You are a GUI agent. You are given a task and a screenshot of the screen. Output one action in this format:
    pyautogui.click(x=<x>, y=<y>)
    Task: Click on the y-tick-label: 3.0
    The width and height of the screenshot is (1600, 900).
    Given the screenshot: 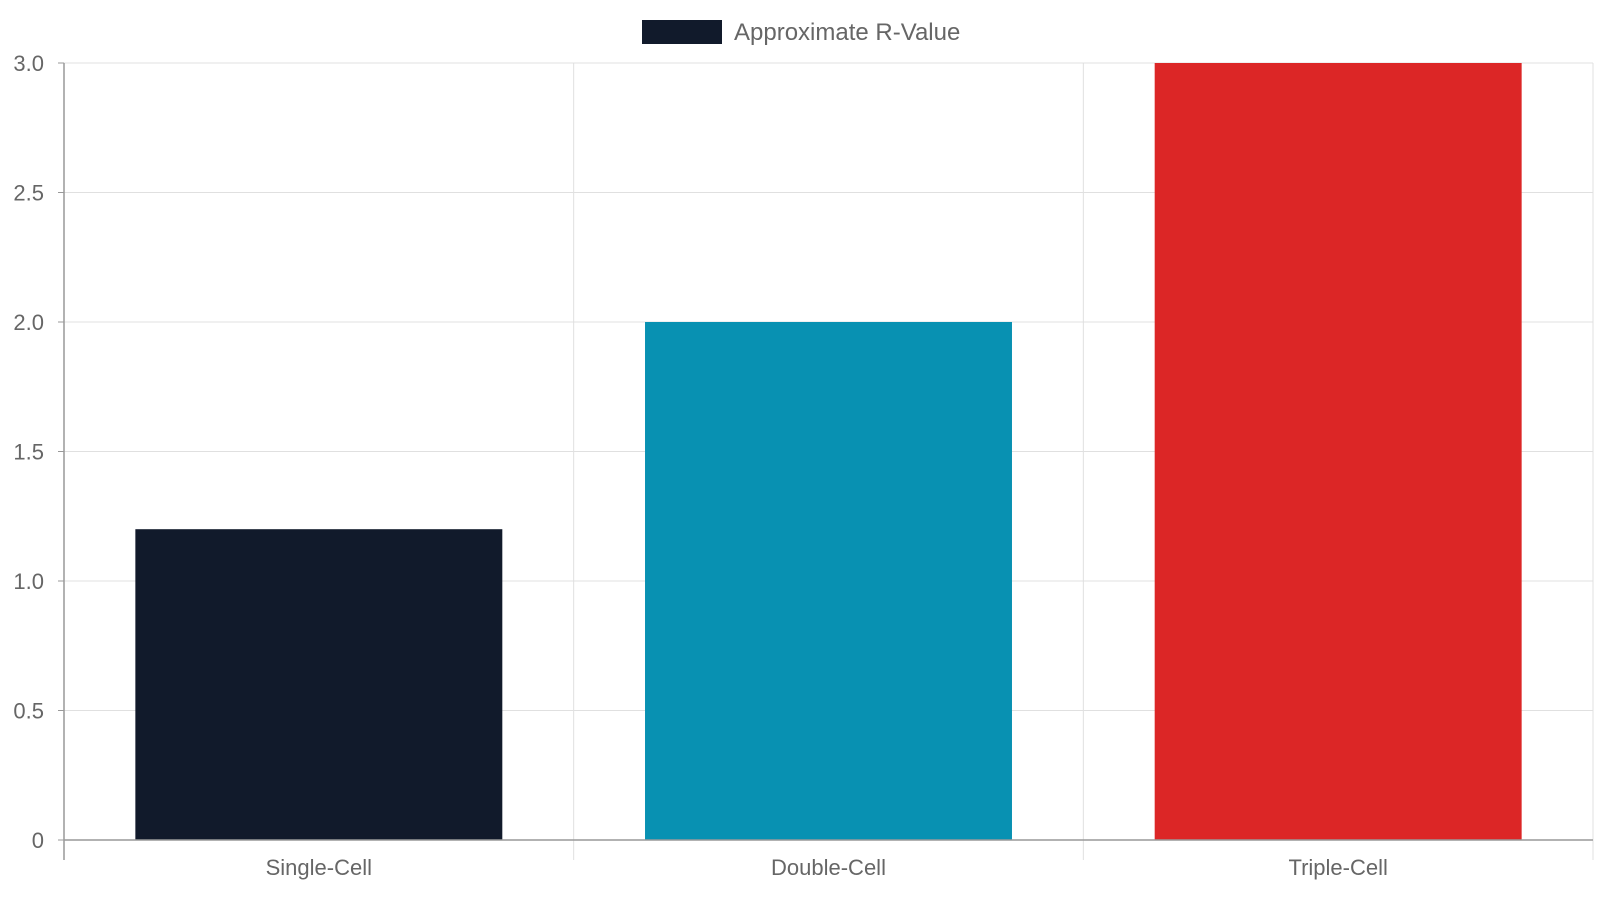 What is the action you would take?
    pyautogui.click(x=28, y=63)
    